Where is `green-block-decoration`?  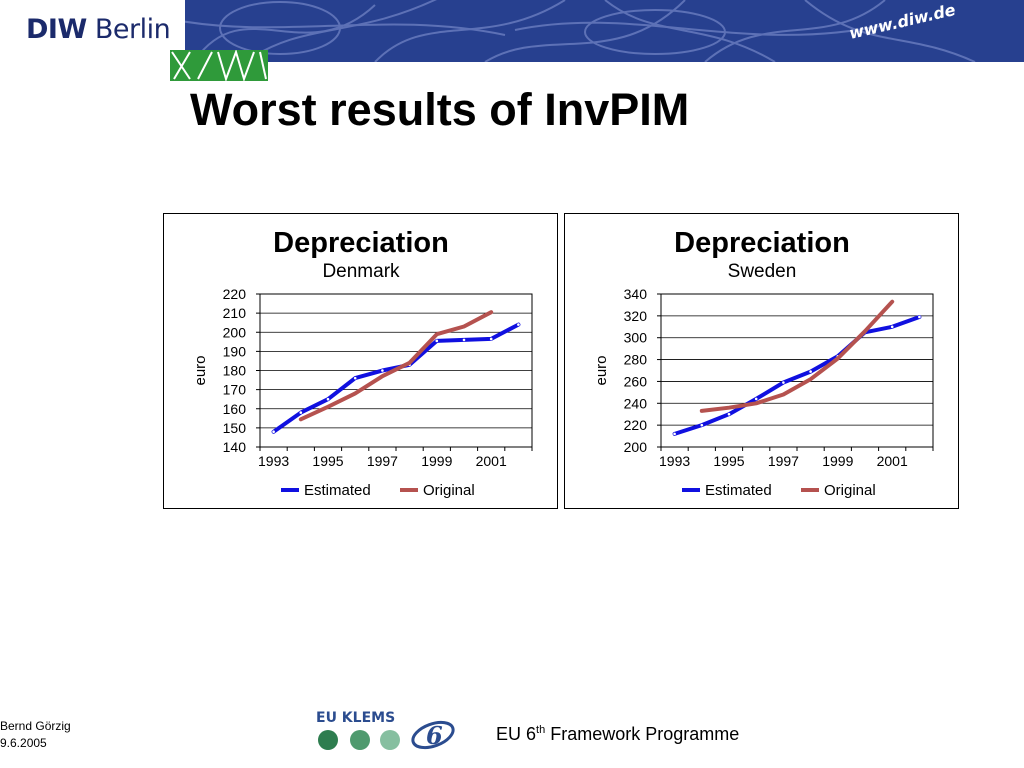 green-block-decoration is located at coordinates (219, 65).